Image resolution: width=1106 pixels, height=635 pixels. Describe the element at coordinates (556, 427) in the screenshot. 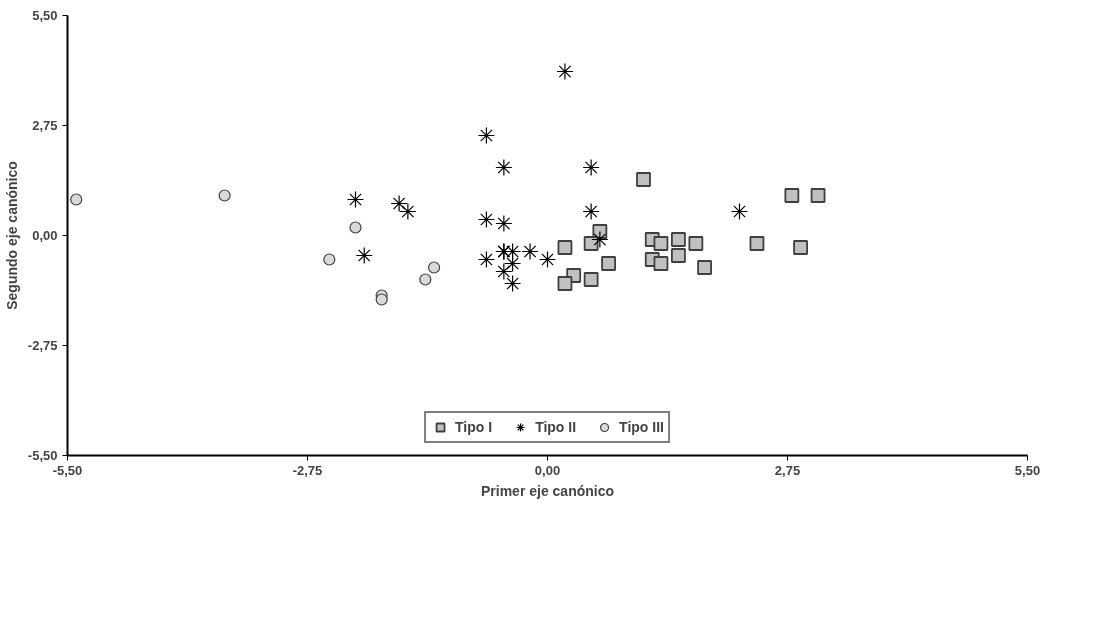

I see `legend-label: Tipo II` at that location.